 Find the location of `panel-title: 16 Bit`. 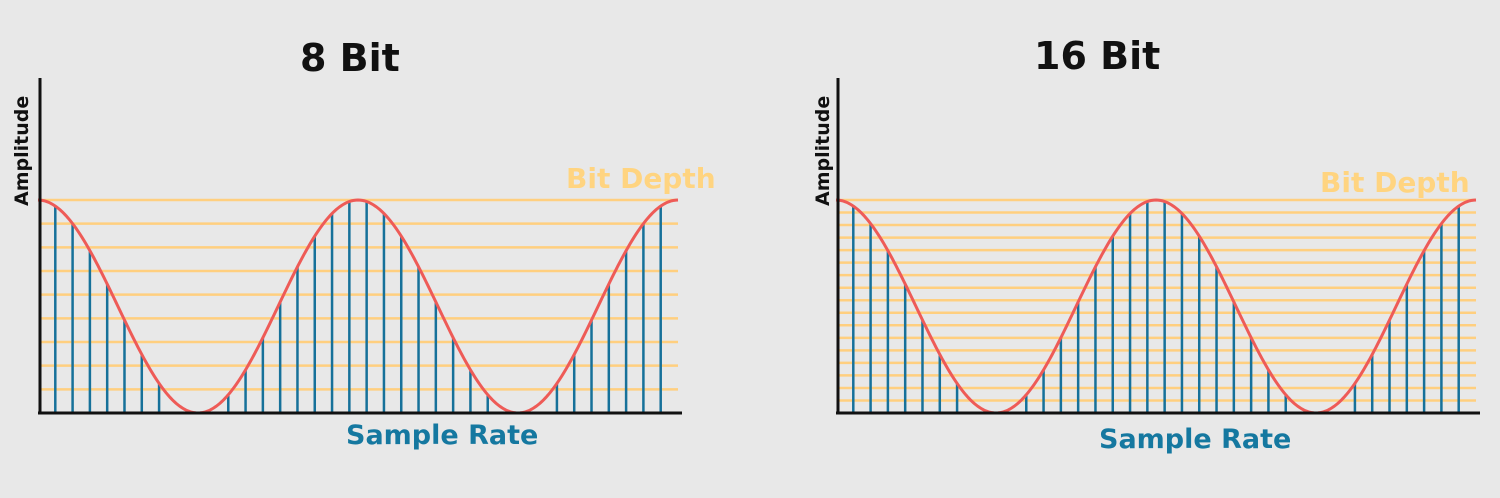

panel-title: 16 Bit is located at coordinates (1097, 56).